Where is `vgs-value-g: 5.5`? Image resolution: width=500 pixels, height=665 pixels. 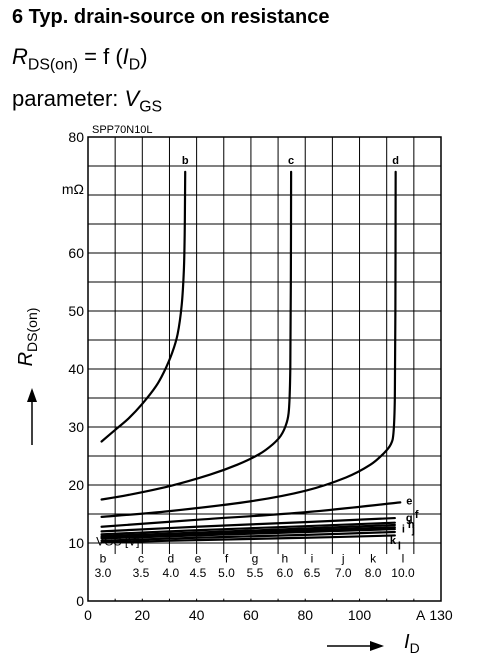
vgs-value-g: 5.5 is located at coordinates (255, 573).